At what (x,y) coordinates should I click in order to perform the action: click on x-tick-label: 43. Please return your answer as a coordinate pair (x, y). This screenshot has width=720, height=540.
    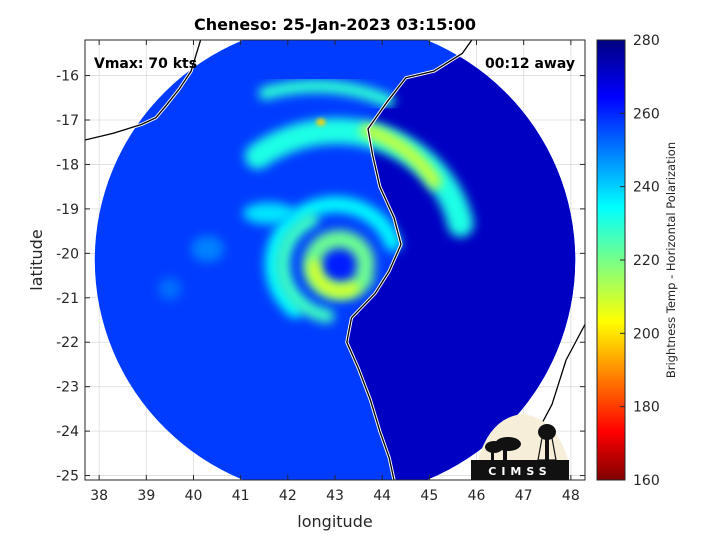
    Looking at the image, I should click on (335, 496).